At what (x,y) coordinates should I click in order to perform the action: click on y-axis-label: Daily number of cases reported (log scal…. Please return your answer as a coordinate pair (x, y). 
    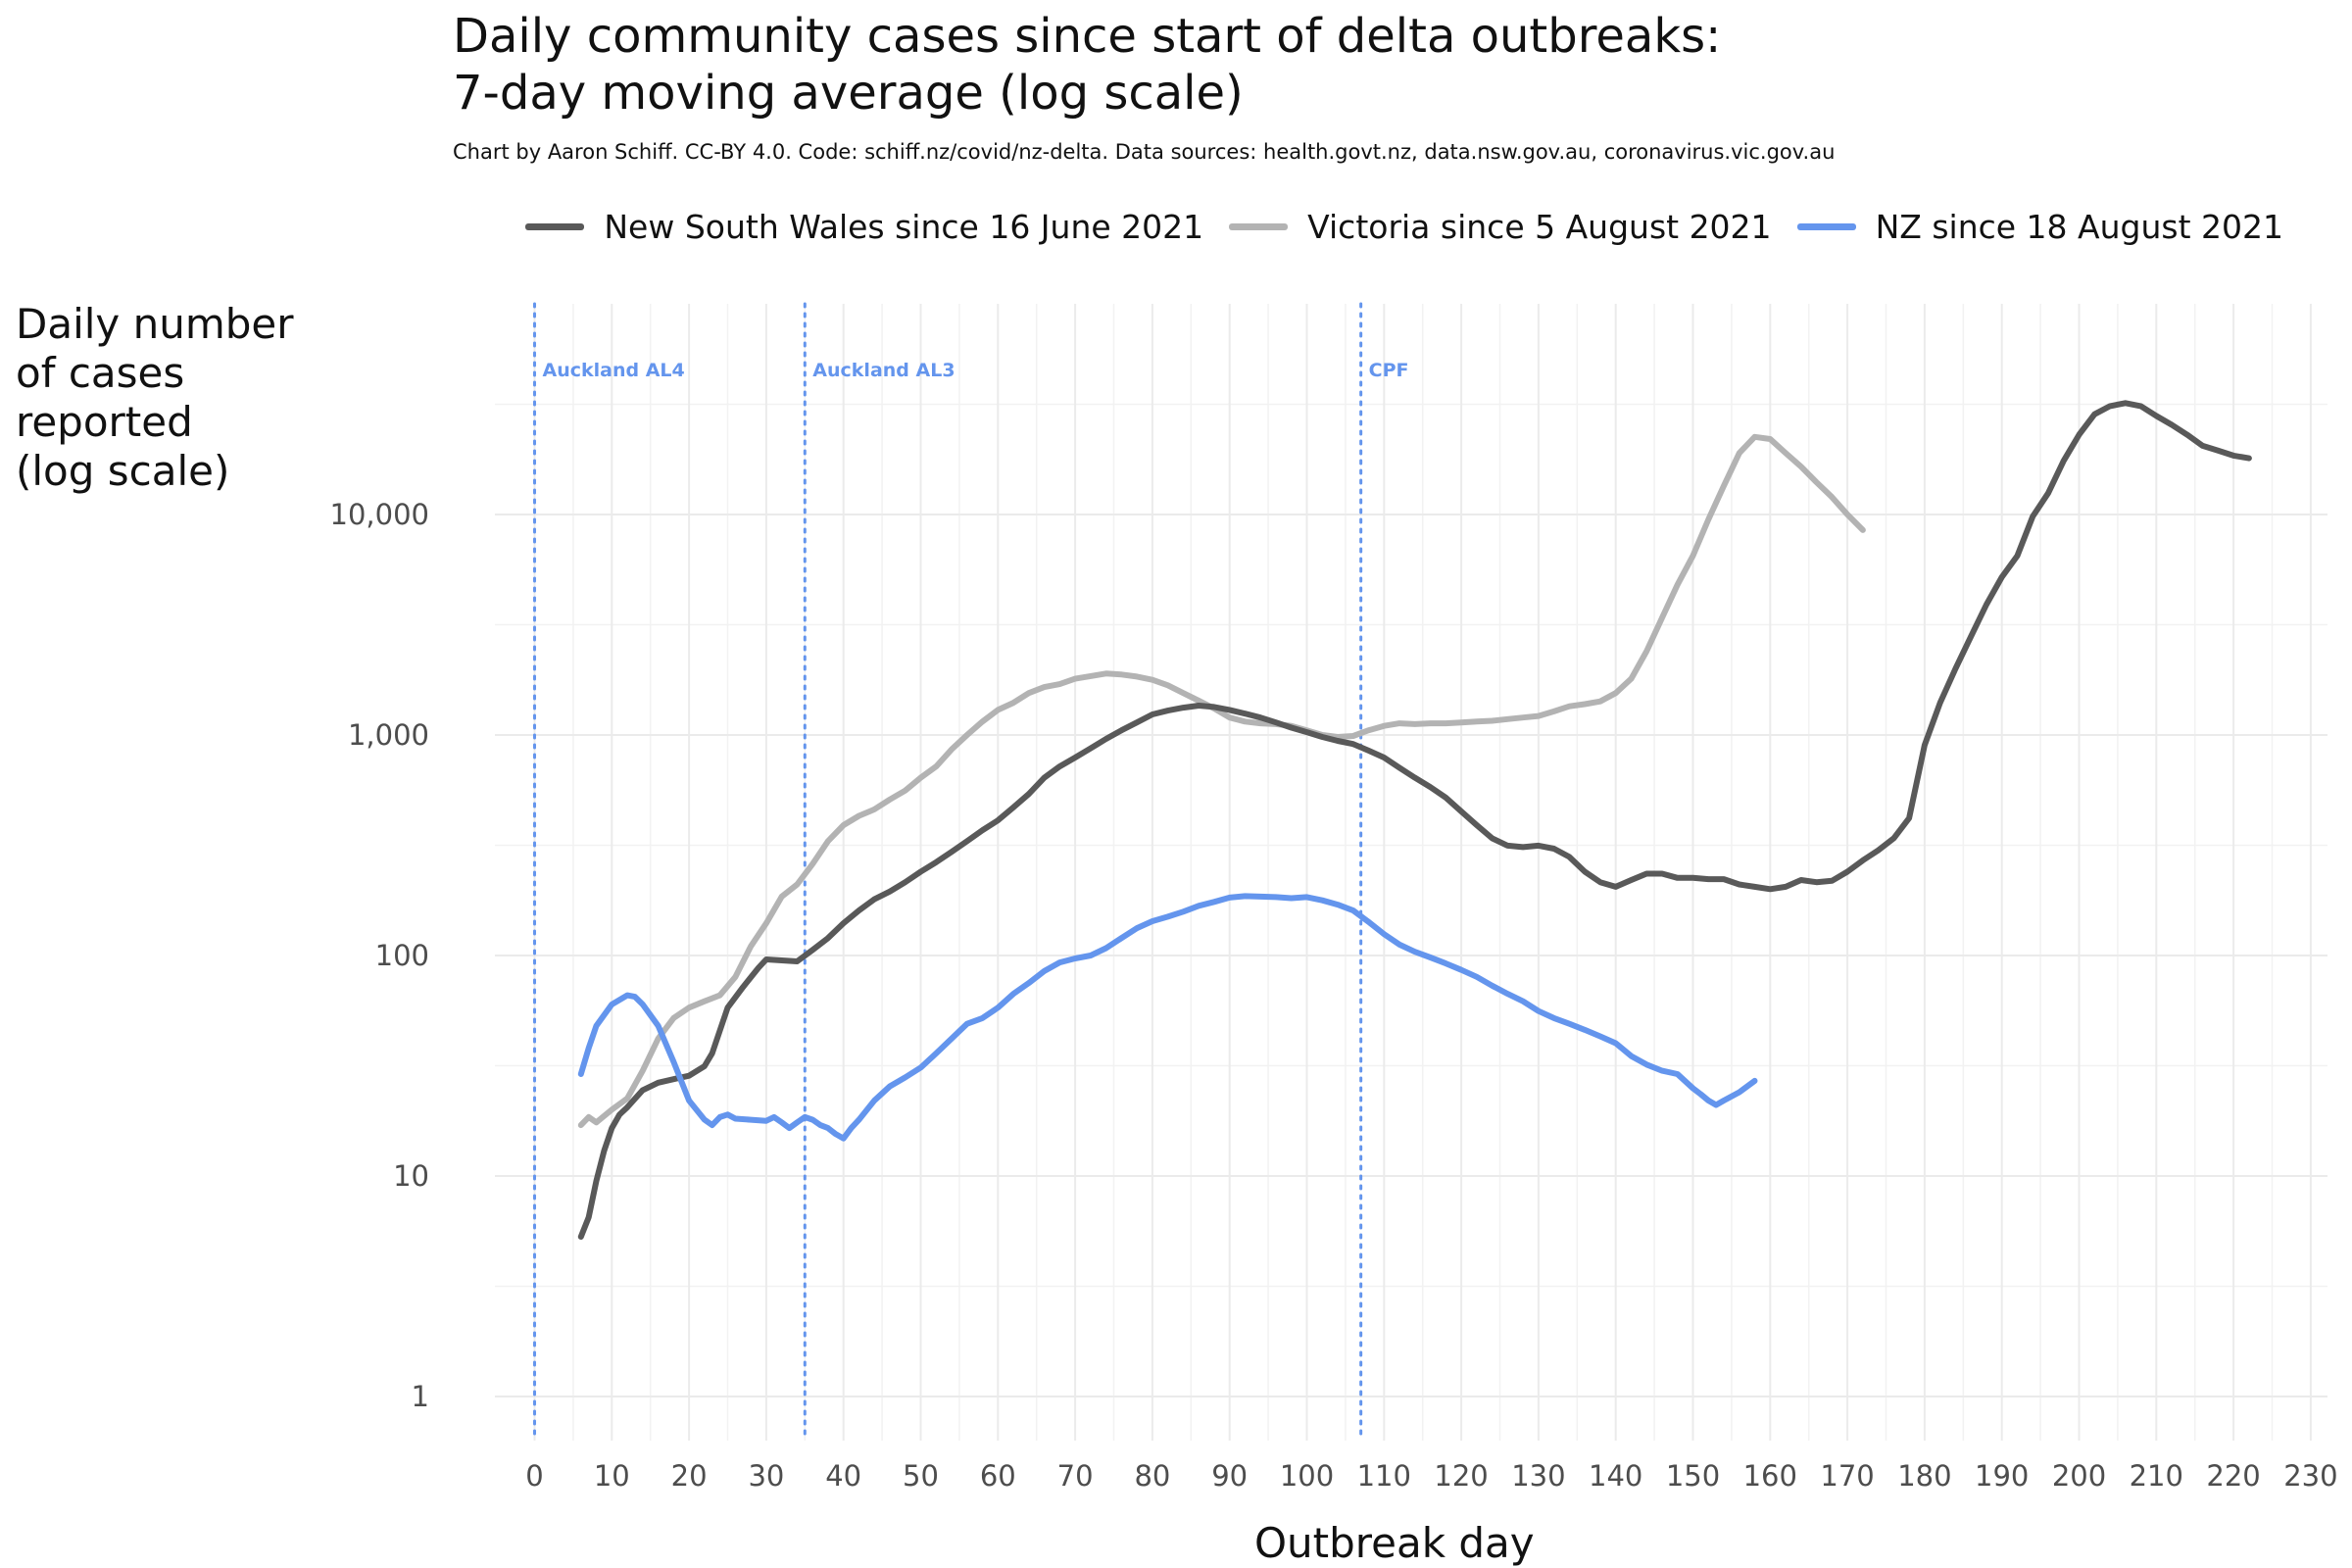
    Looking at the image, I should click on (163, 398).